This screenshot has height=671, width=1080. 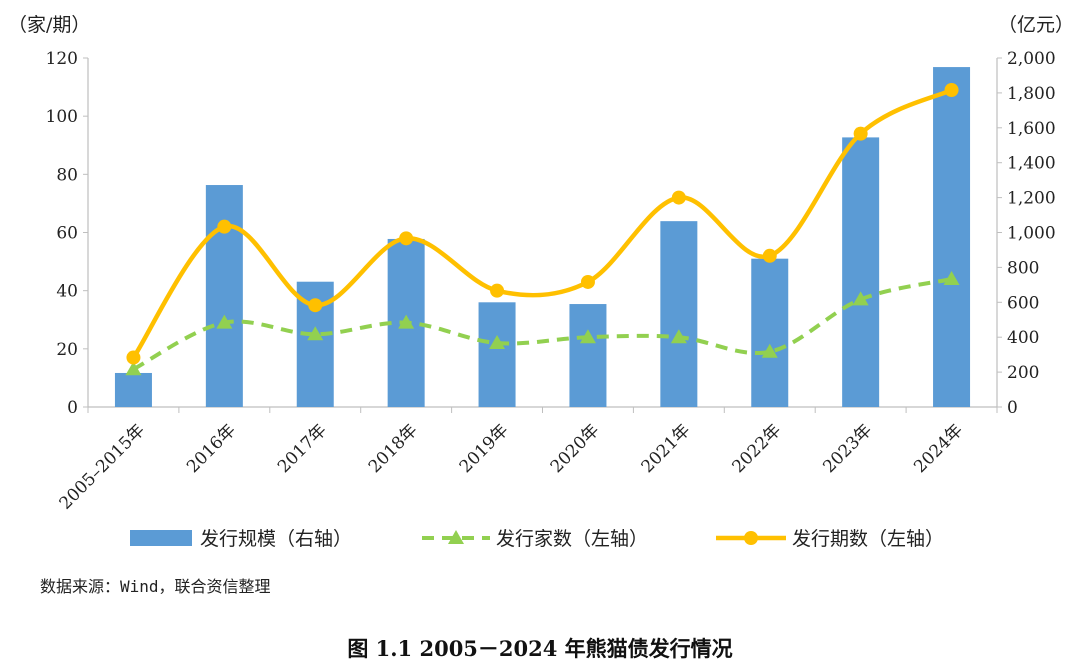 What do you see at coordinates (484, 448) in the screenshot?
I see `x-tick-label: 2019年` at bounding box center [484, 448].